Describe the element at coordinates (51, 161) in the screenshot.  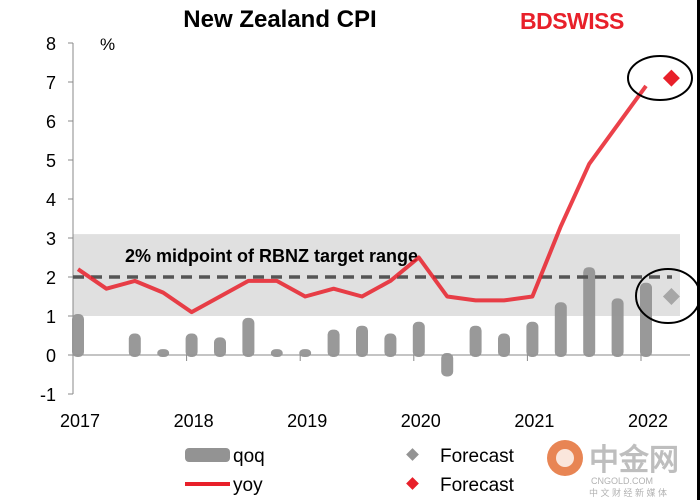
I see `y-tick-label: 5` at that location.